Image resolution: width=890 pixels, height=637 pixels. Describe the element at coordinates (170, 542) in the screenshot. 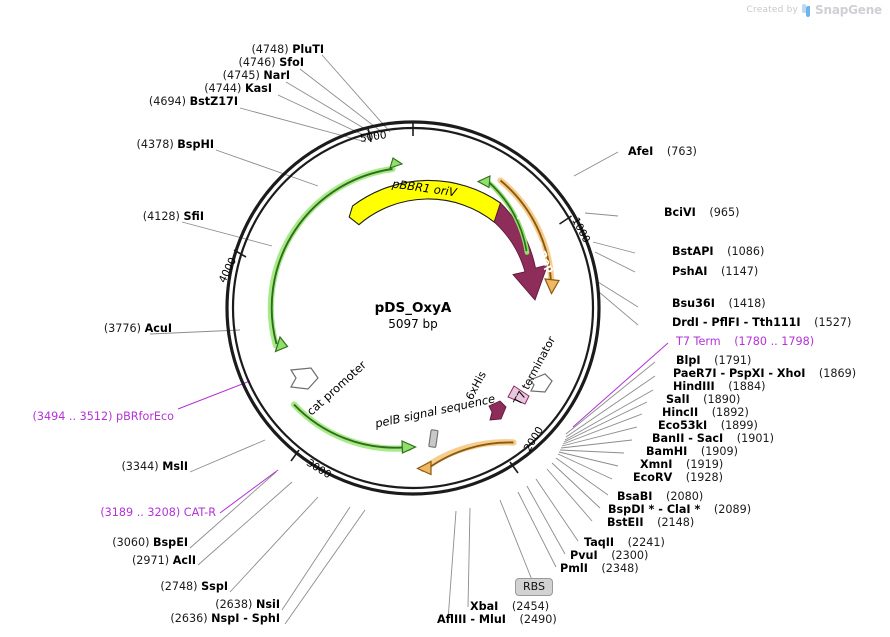

I see `site-enzyme: BspEI` at that location.